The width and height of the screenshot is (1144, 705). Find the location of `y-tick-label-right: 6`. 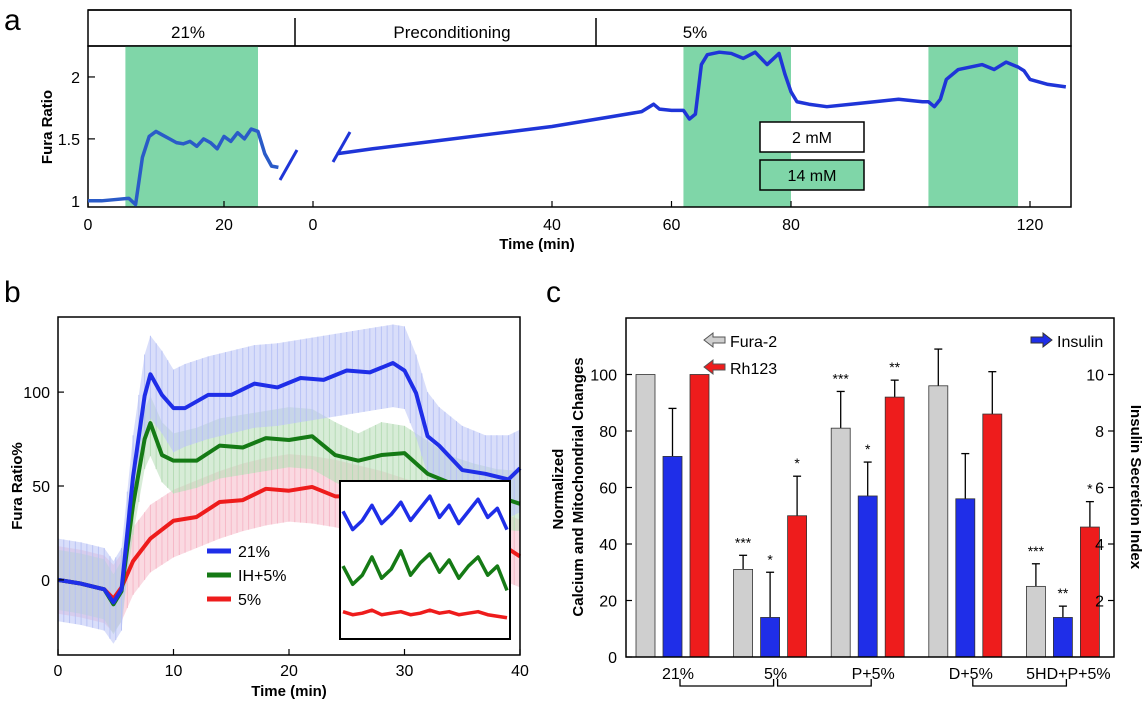

y-tick-label-right: 6 is located at coordinates (1099, 489).